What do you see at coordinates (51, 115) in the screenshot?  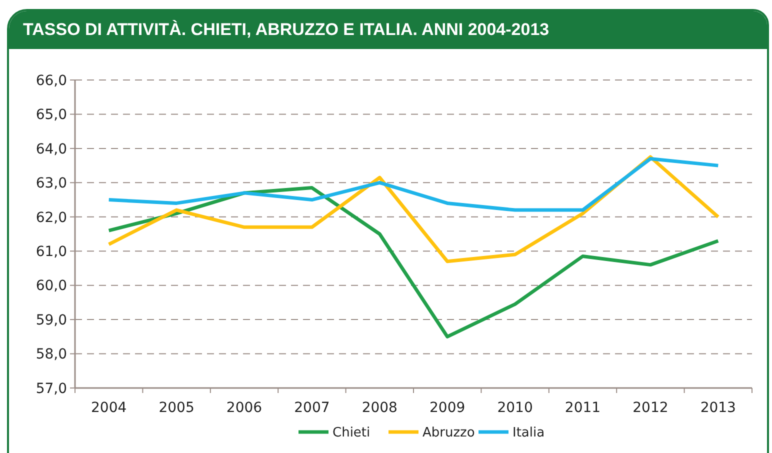 I see `y-tick-label: 65,0` at bounding box center [51, 115].